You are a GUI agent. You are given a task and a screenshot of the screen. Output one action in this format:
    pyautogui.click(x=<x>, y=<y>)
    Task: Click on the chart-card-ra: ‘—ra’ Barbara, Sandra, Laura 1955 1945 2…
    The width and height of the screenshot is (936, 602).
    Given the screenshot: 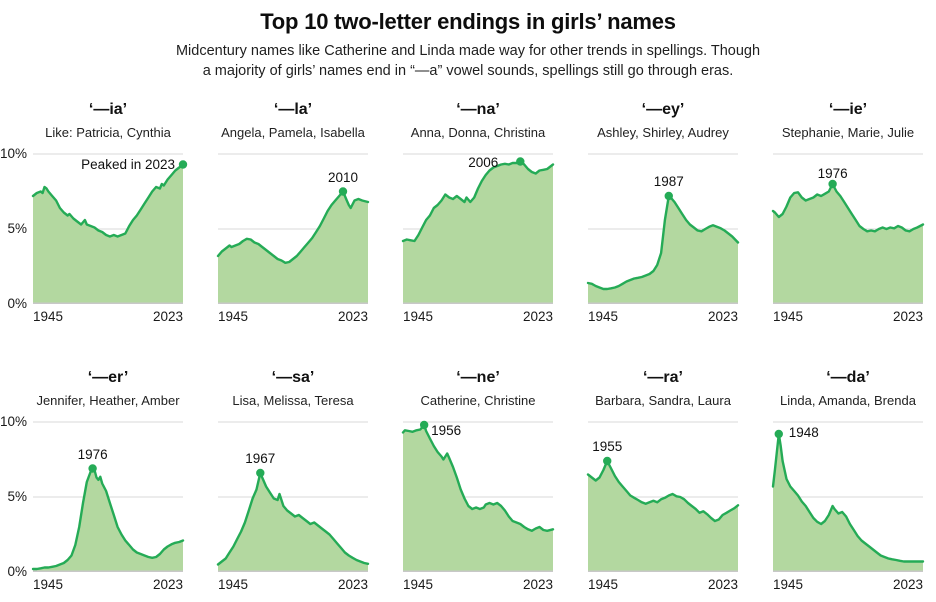 What is the action you would take?
    pyautogui.click(x=663, y=480)
    